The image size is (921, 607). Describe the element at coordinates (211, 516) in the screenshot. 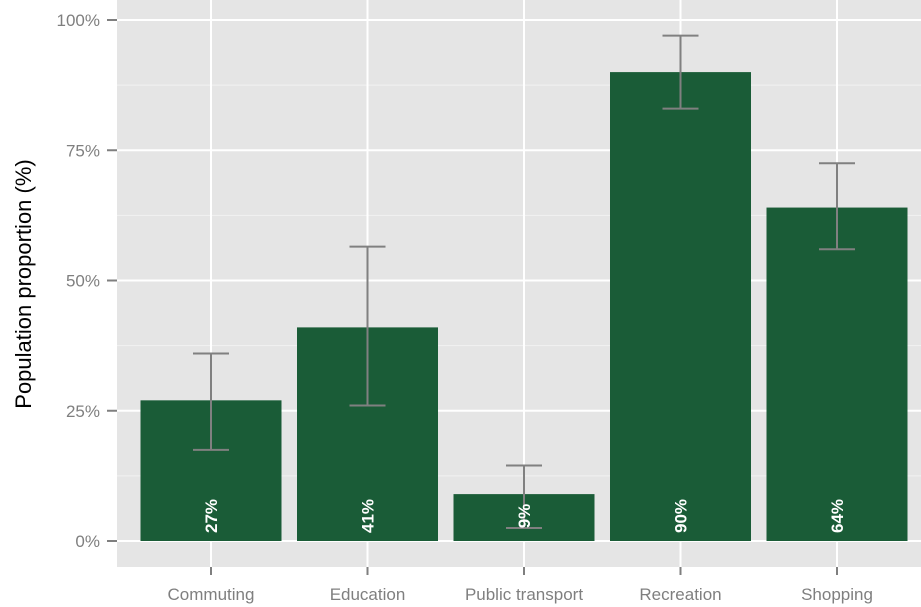

I see `bar-value-label: 27%` at that location.